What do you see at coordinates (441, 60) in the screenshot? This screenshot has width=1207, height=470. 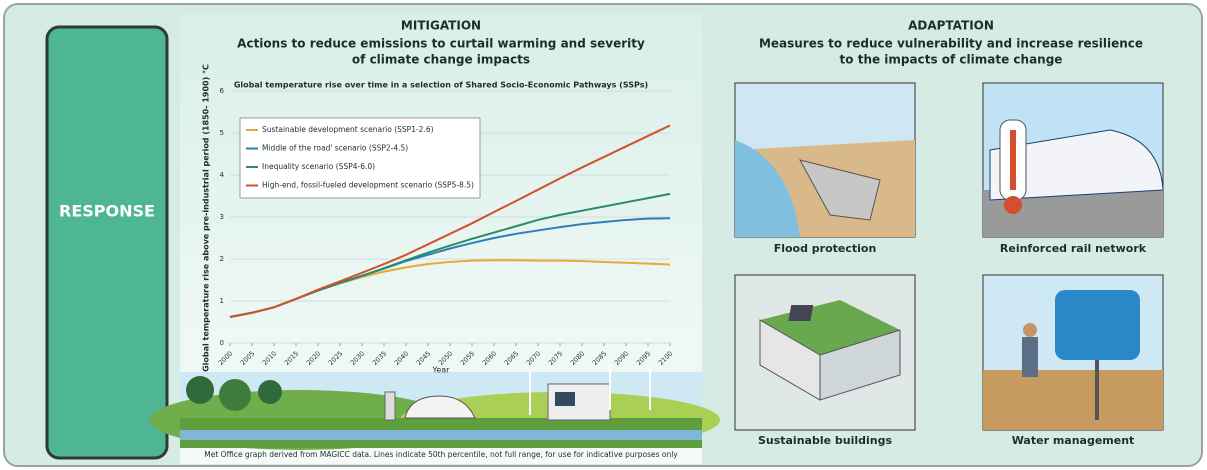 I see `mitigation-subtitle: of climate change impacts` at bounding box center [441, 60].